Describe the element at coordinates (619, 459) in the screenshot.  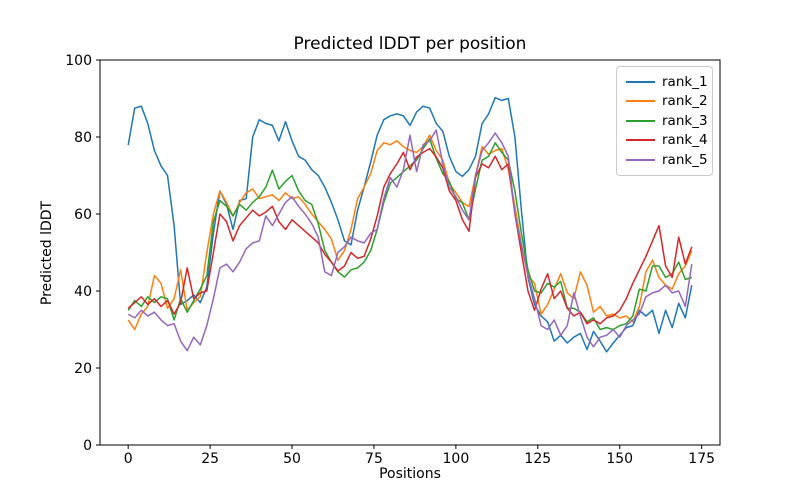
I see `x-tick-label: 150` at that location.